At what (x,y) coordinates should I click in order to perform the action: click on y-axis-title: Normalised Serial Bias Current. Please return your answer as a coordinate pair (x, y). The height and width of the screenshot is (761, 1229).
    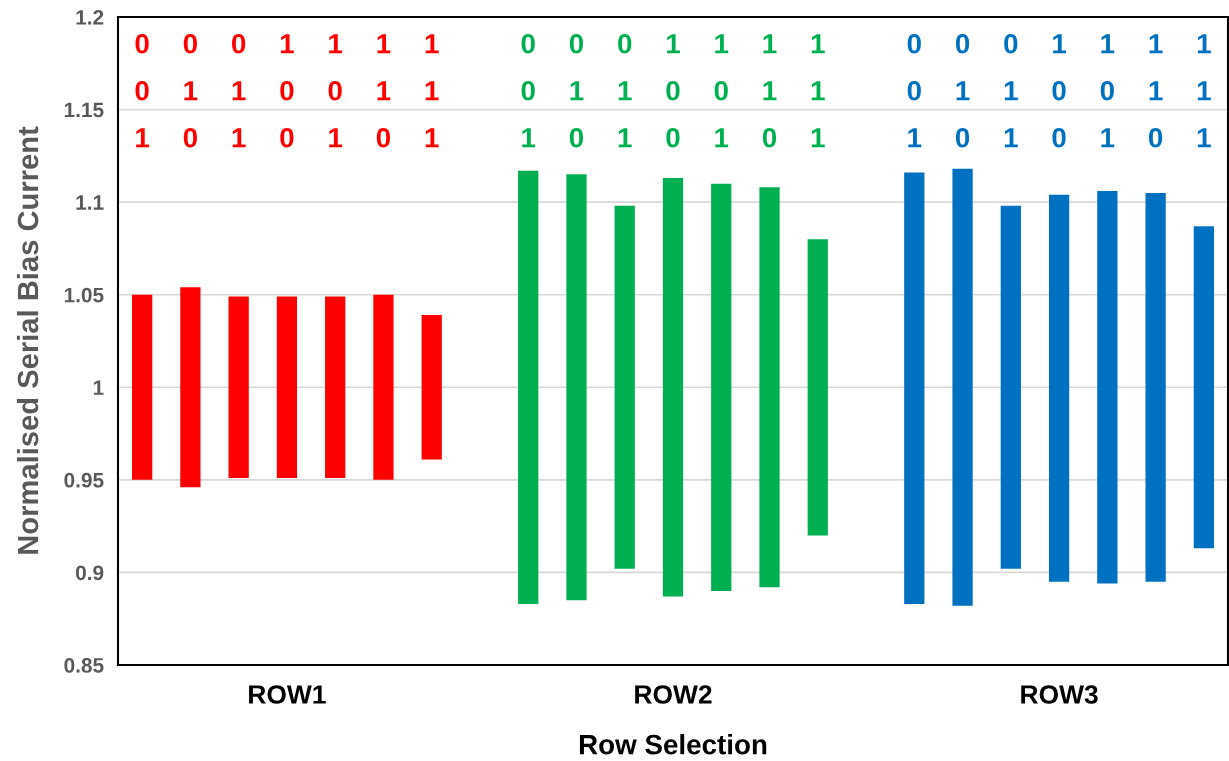
    Looking at the image, I should click on (27, 340).